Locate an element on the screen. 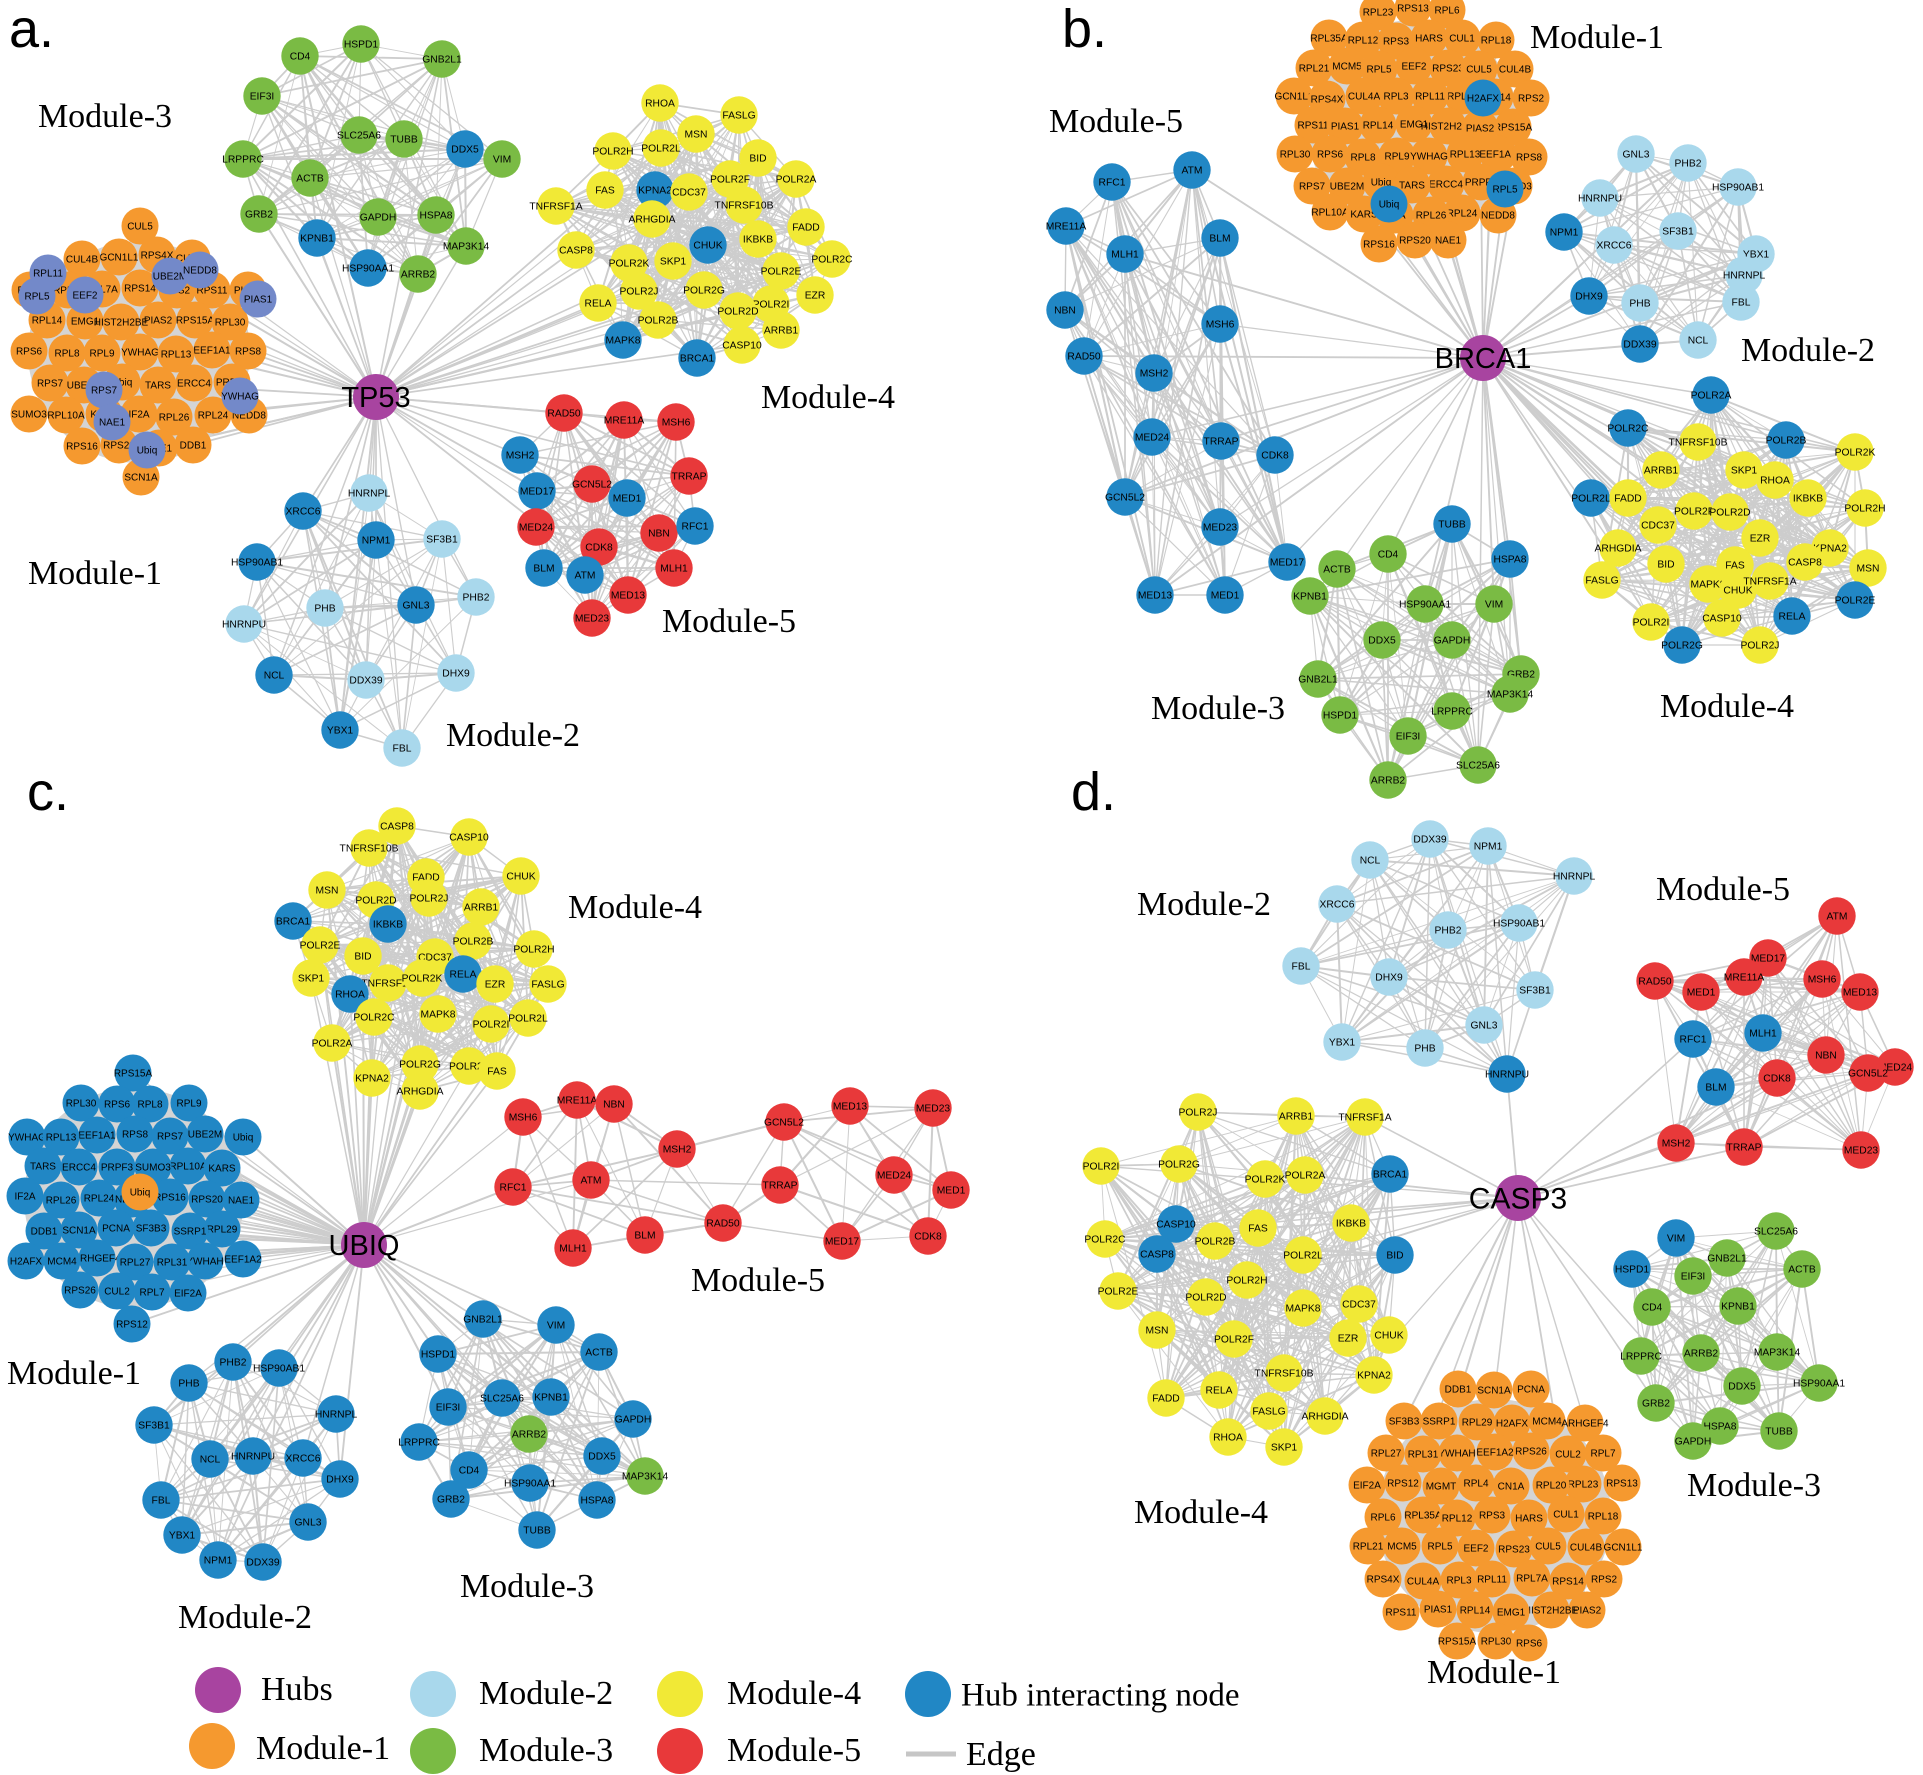 Image resolution: width=1923 pixels, height=1775 pixels. svg-text: BLM is located at coordinates (1219, 239).